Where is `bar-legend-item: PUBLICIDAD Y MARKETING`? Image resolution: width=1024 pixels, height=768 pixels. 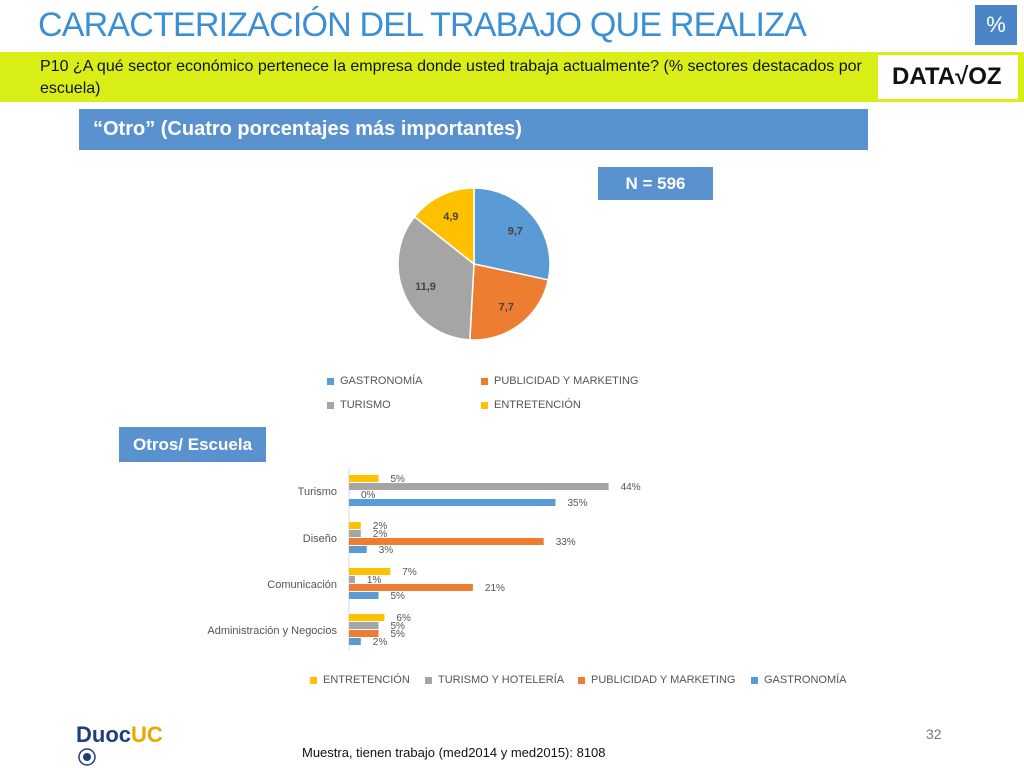 bar-legend-item: PUBLICIDAD Y MARKETING is located at coordinates (656, 680).